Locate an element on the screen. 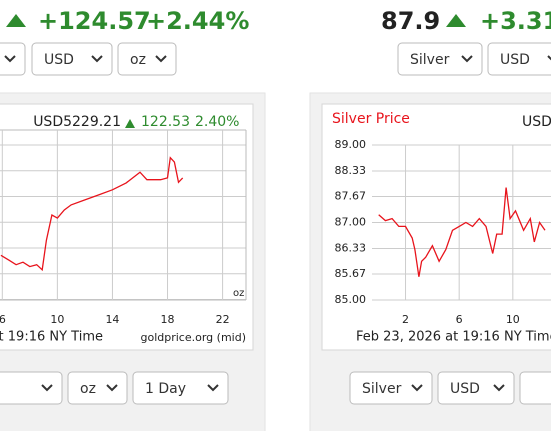 The image size is (551, 431). gold-chart-price: USD5229.21 is located at coordinates (77, 122).